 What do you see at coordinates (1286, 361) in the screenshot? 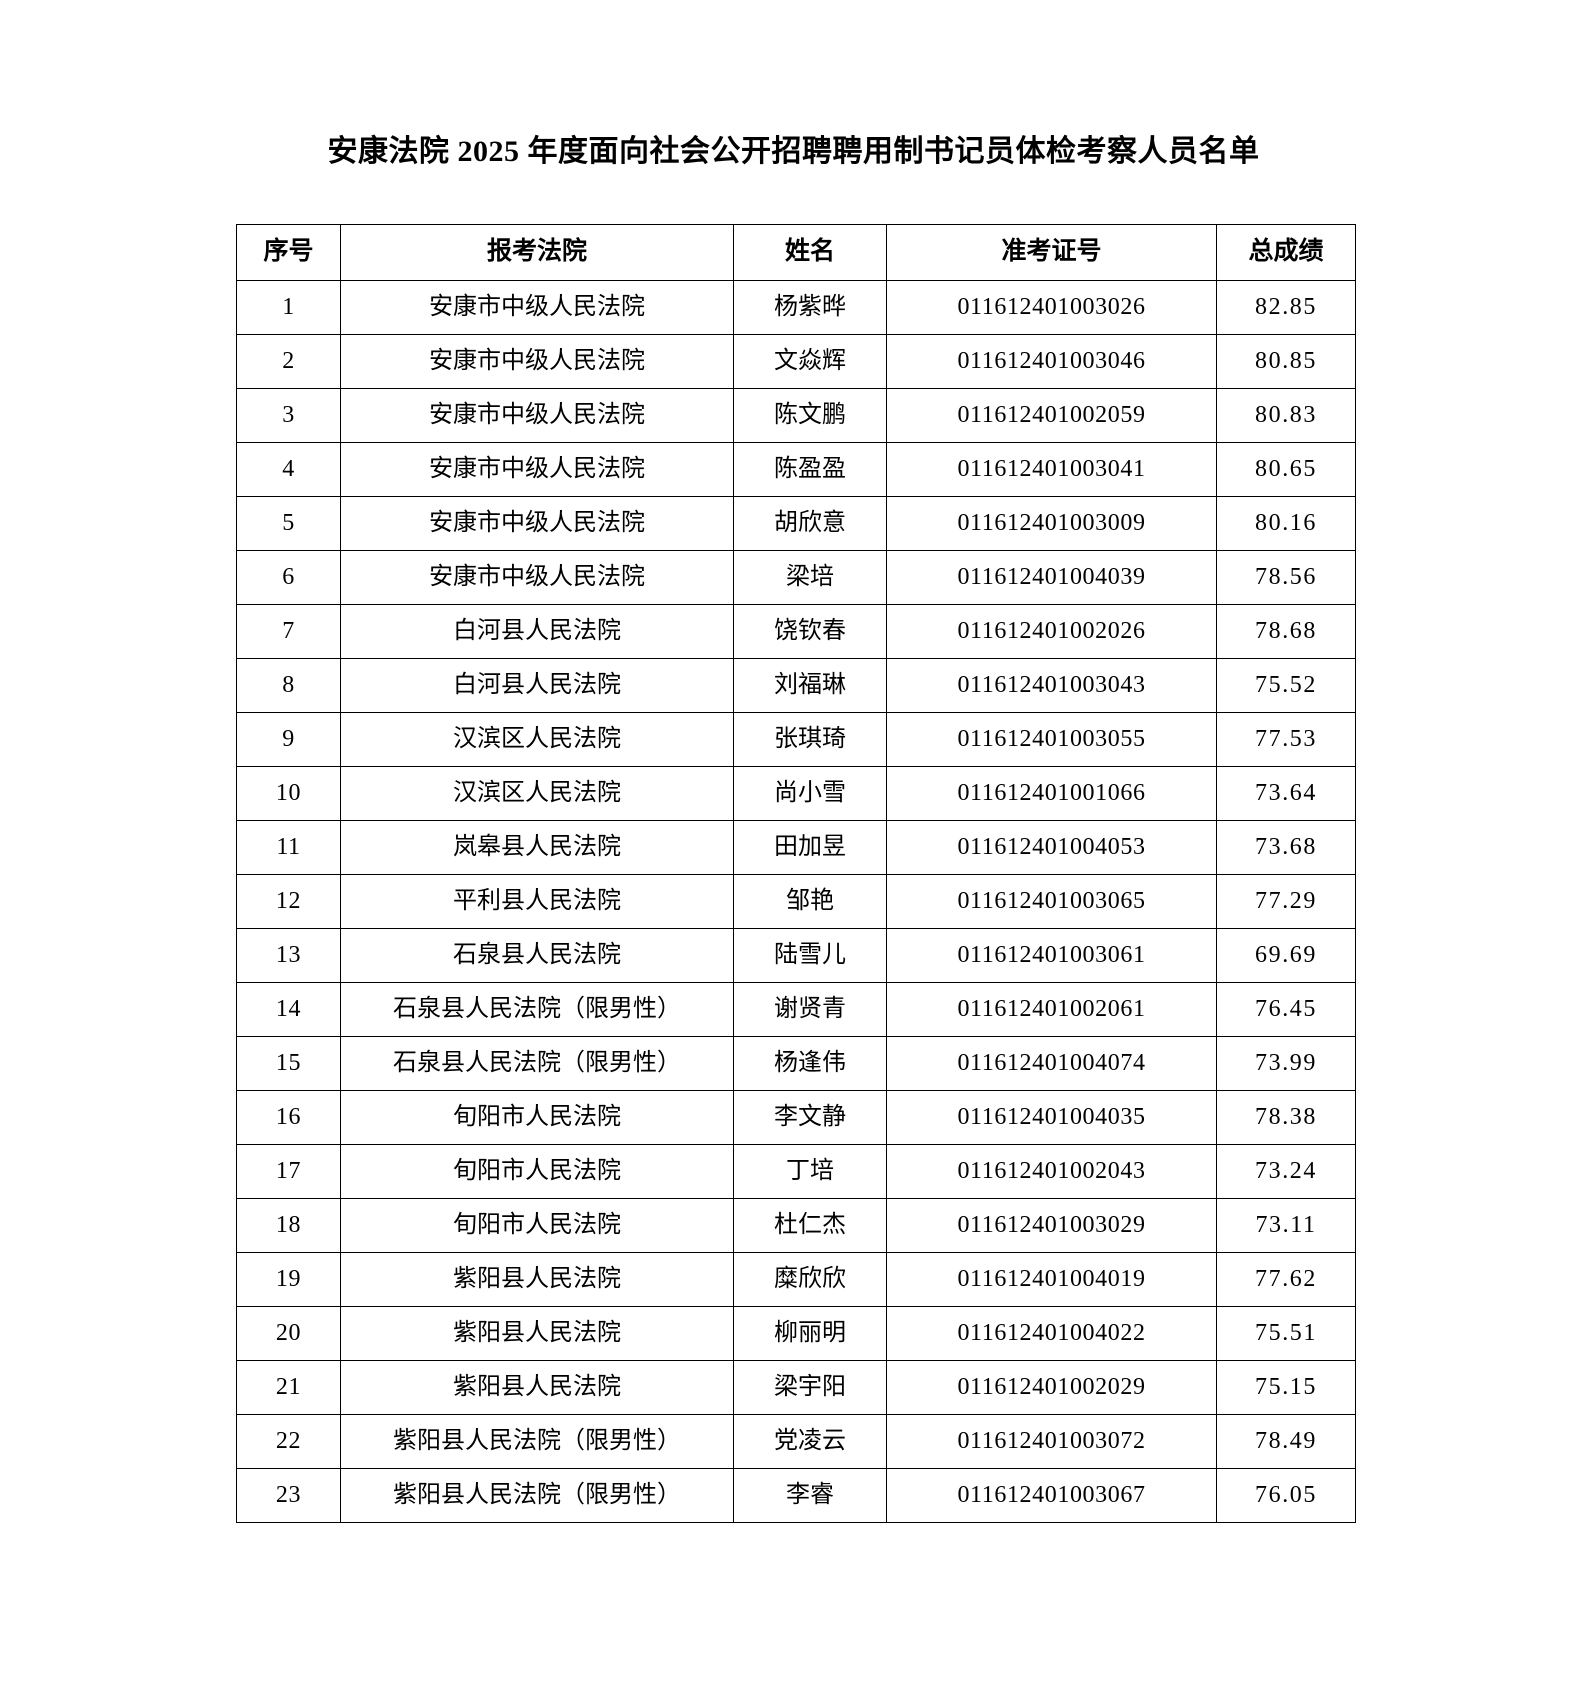
I see `cell-total-score: 80.85` at bounding box center [1286, 361].